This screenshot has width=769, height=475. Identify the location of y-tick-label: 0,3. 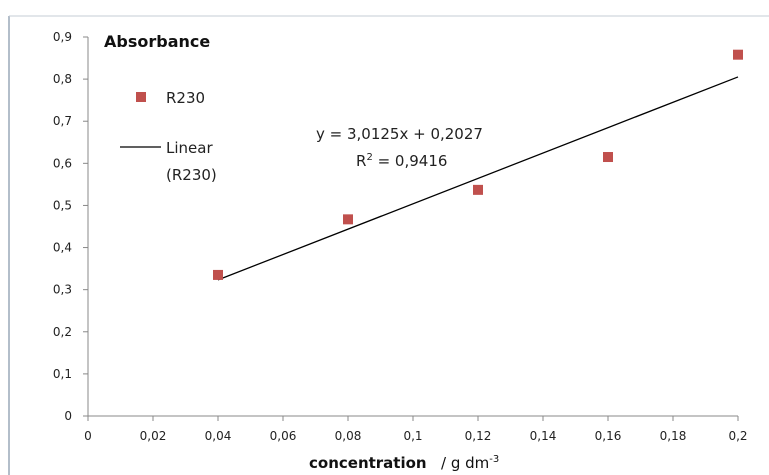
(62, 290).